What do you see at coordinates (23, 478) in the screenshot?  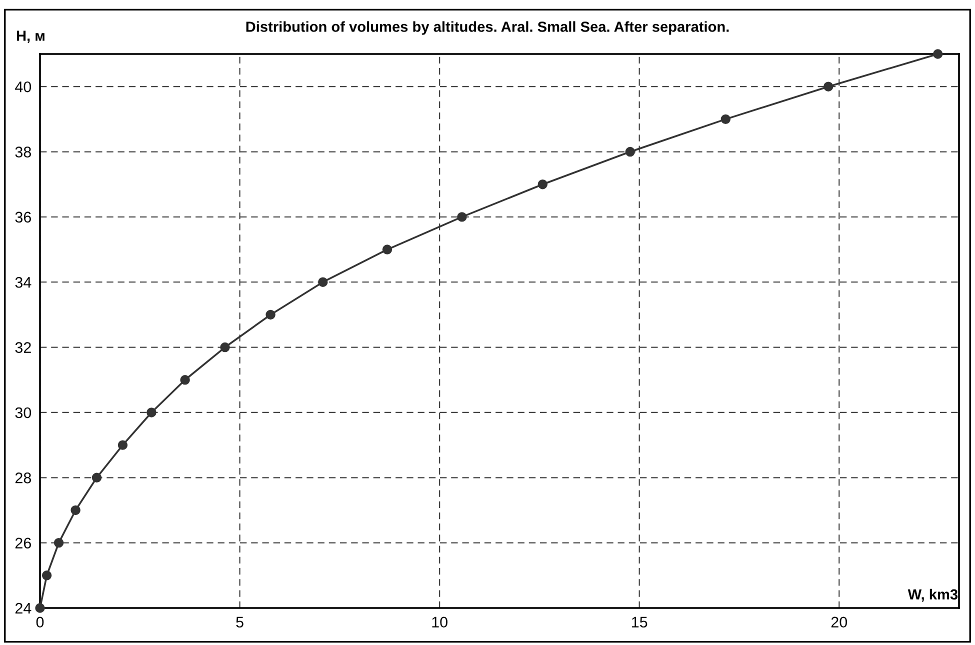 I see `y-tick-label: 28` at bounding box center [23, 478].